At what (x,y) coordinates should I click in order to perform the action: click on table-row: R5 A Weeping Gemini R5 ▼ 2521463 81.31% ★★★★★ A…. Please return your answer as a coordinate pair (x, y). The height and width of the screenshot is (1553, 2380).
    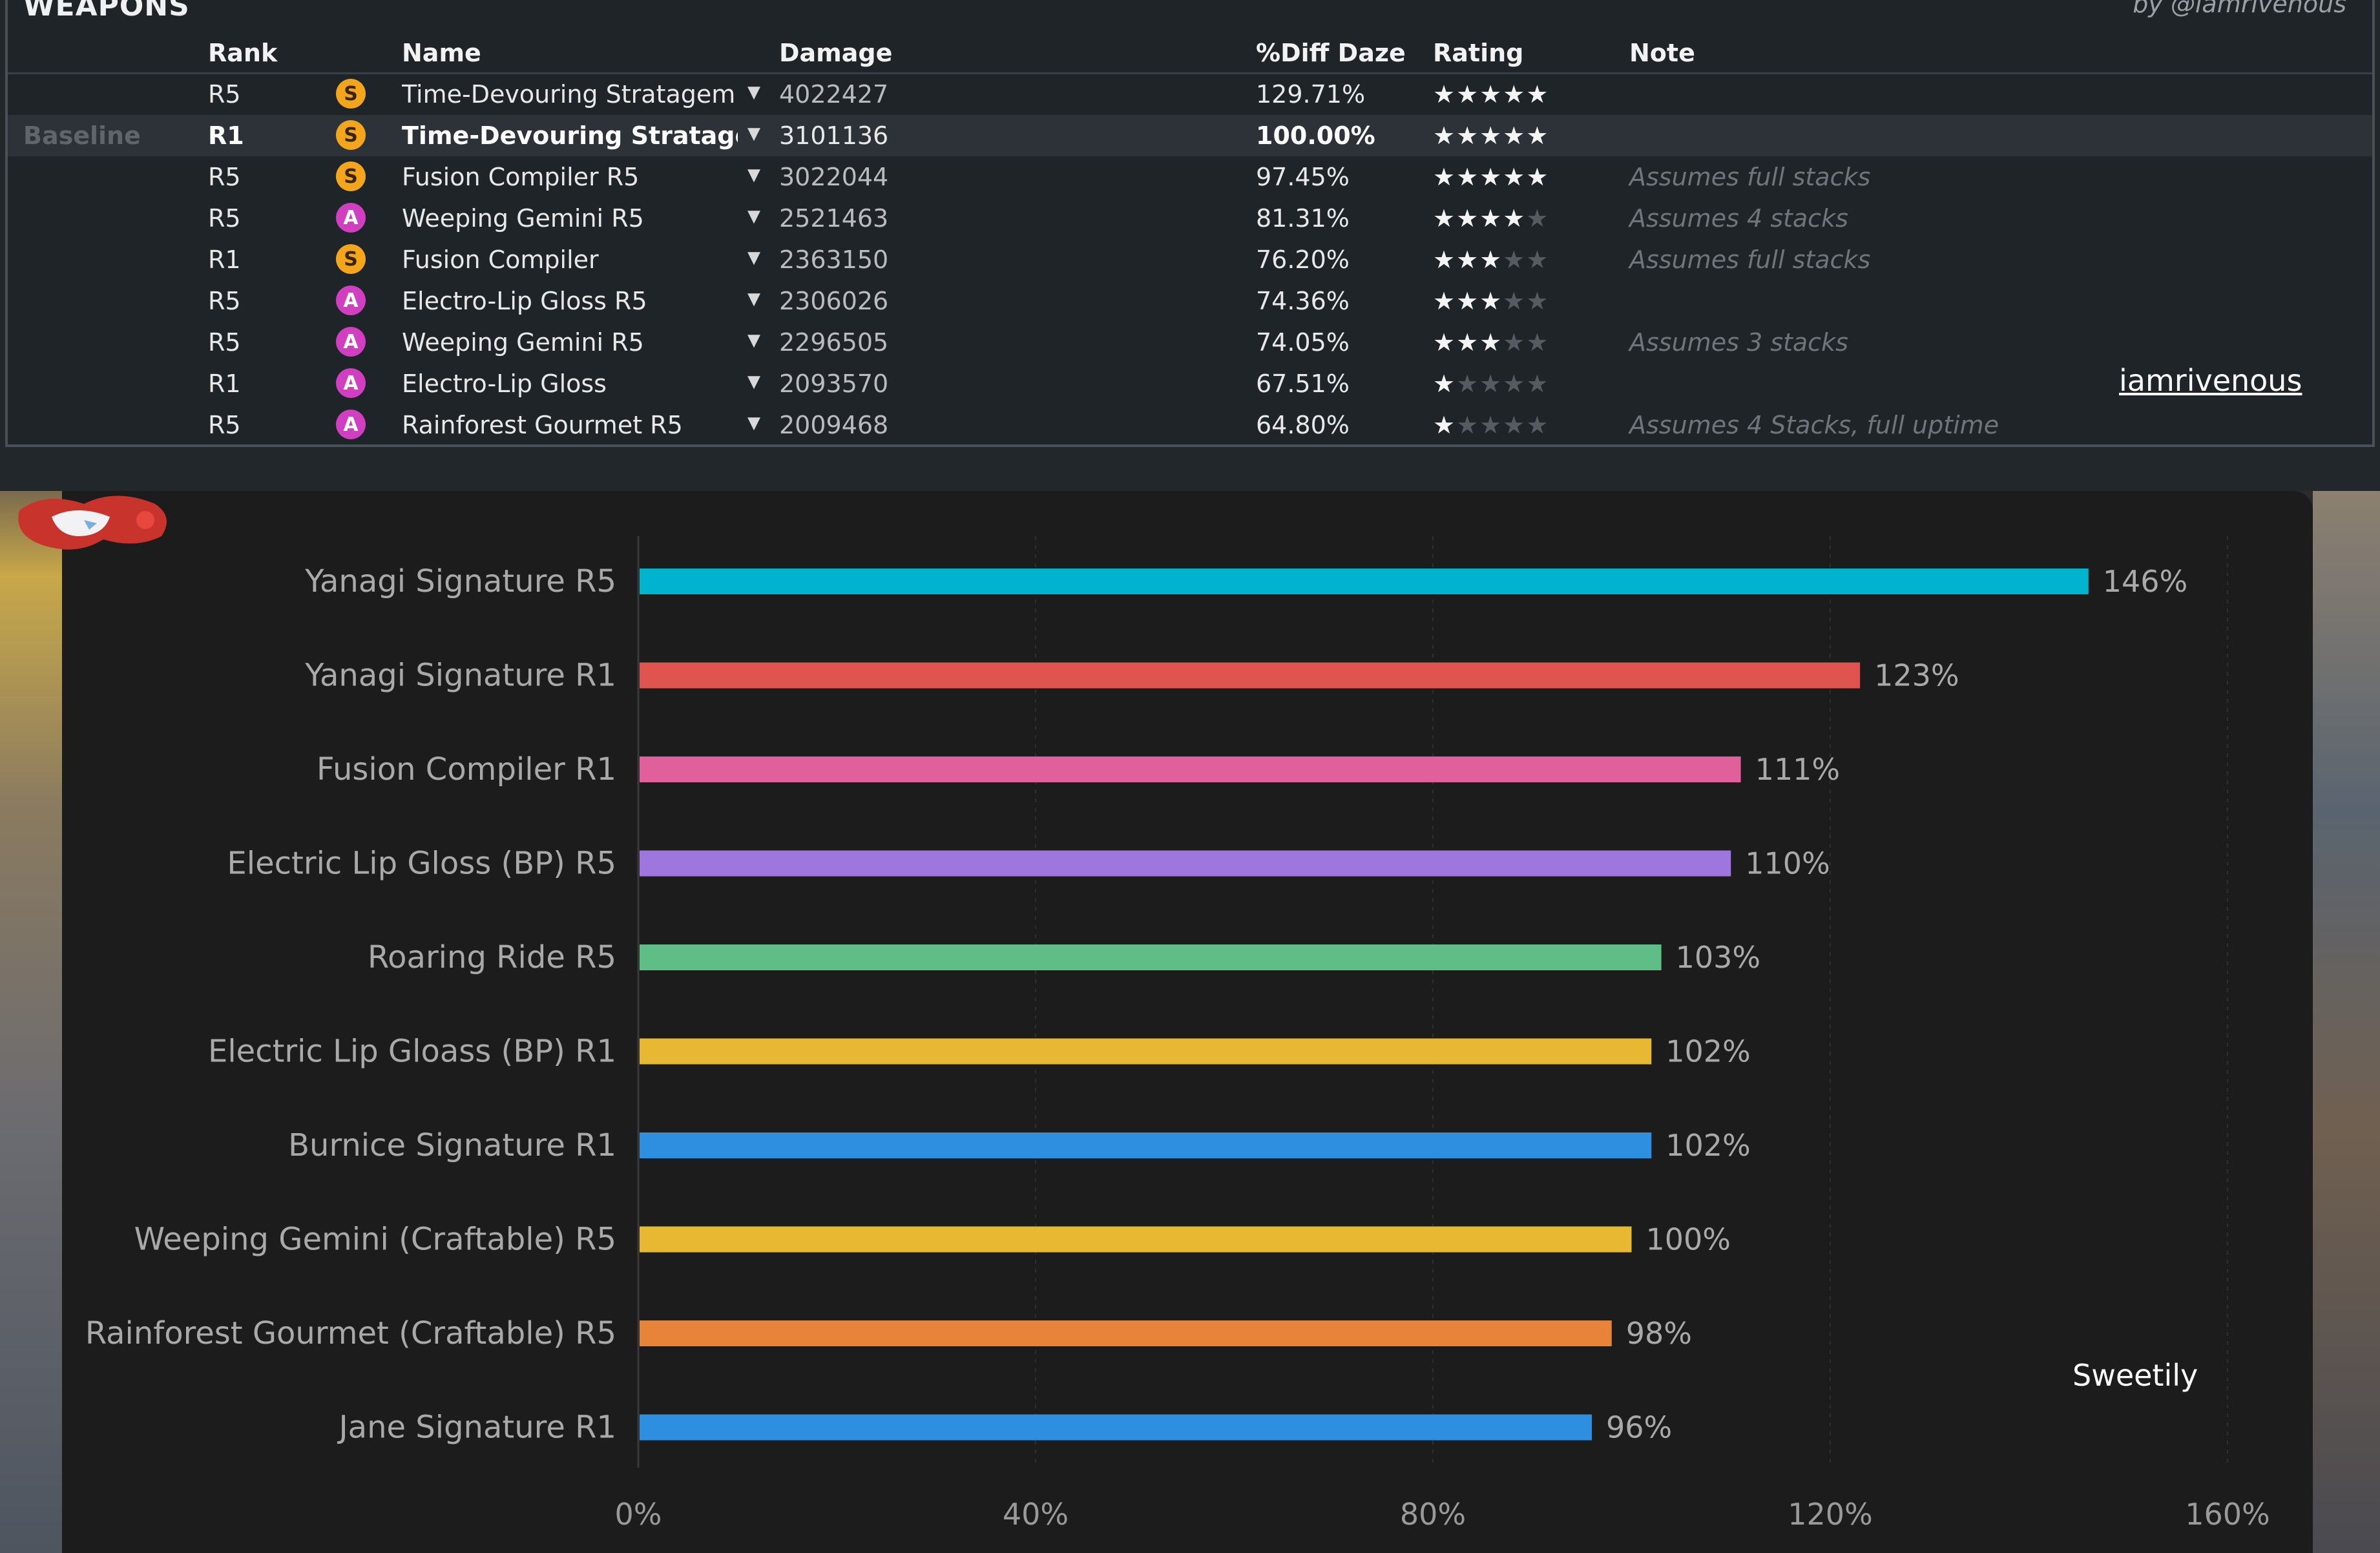
    Looking at the image, I should click on (1190, 218).